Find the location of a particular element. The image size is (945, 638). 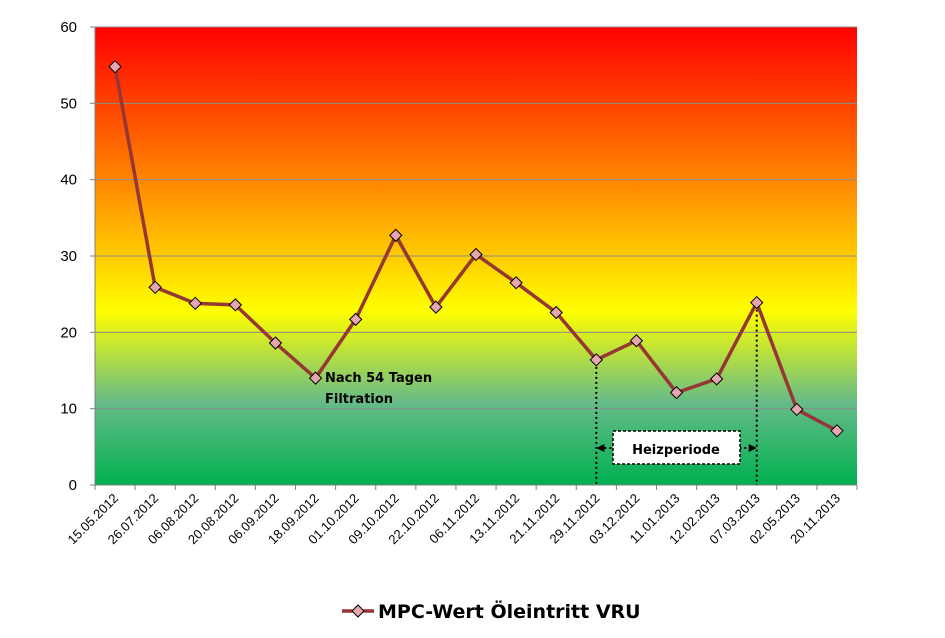

heating-label-box is located at coordinates (676, 447).